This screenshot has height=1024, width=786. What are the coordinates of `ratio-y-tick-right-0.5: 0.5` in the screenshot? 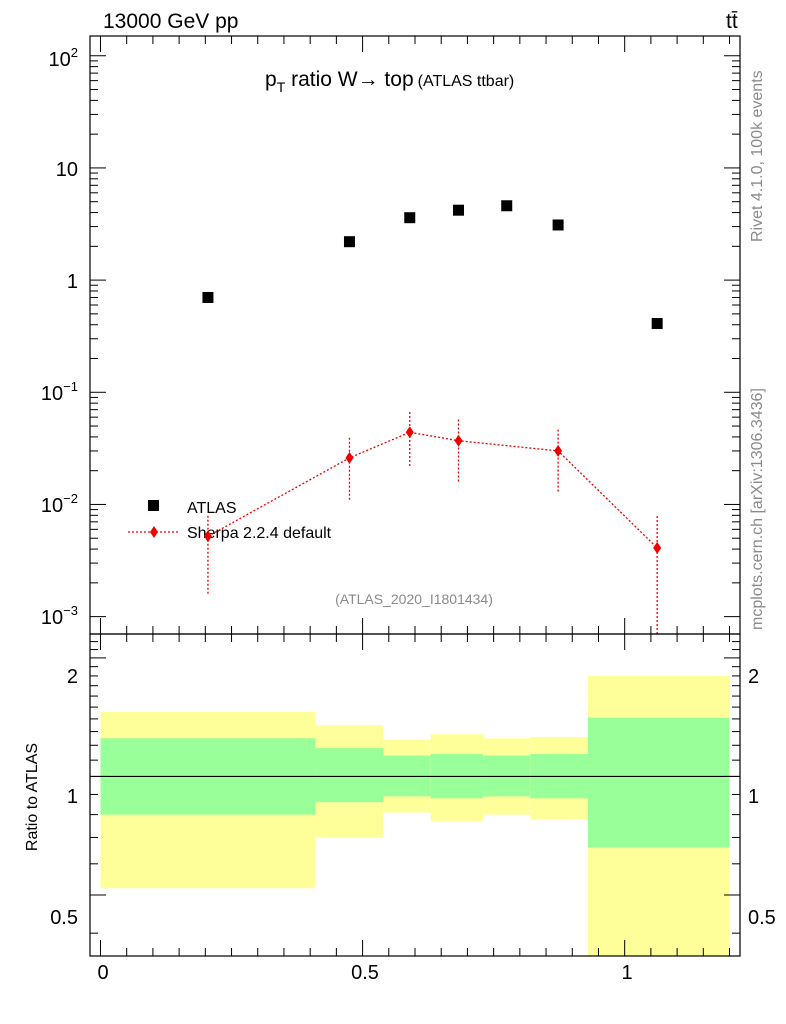 It's located at (762, 918).